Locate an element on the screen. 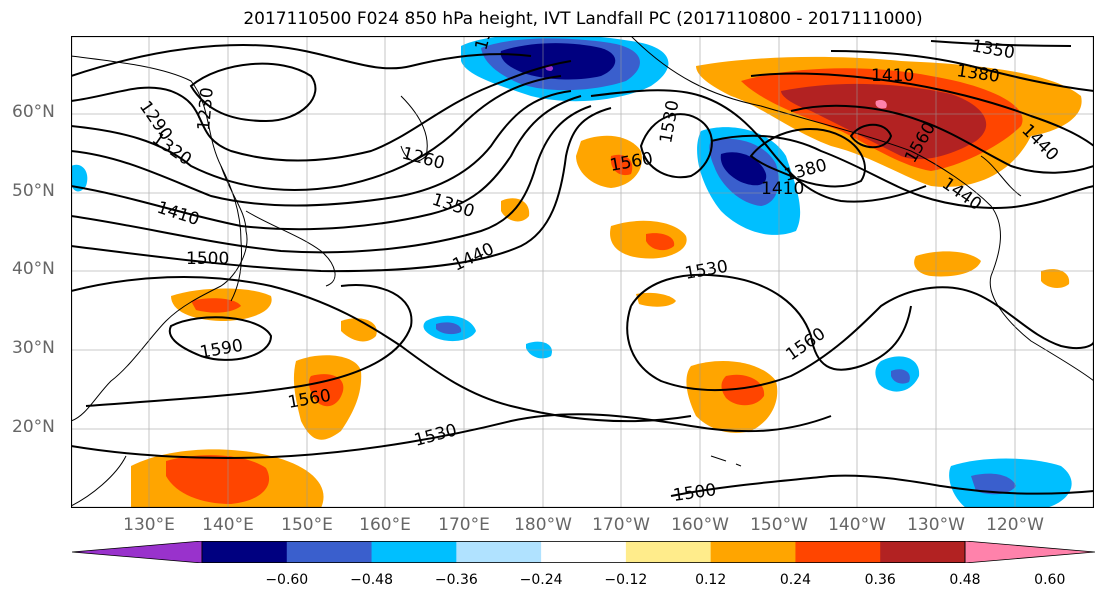  lon-label-150e: 150°E is located at coordinates (307, 525).